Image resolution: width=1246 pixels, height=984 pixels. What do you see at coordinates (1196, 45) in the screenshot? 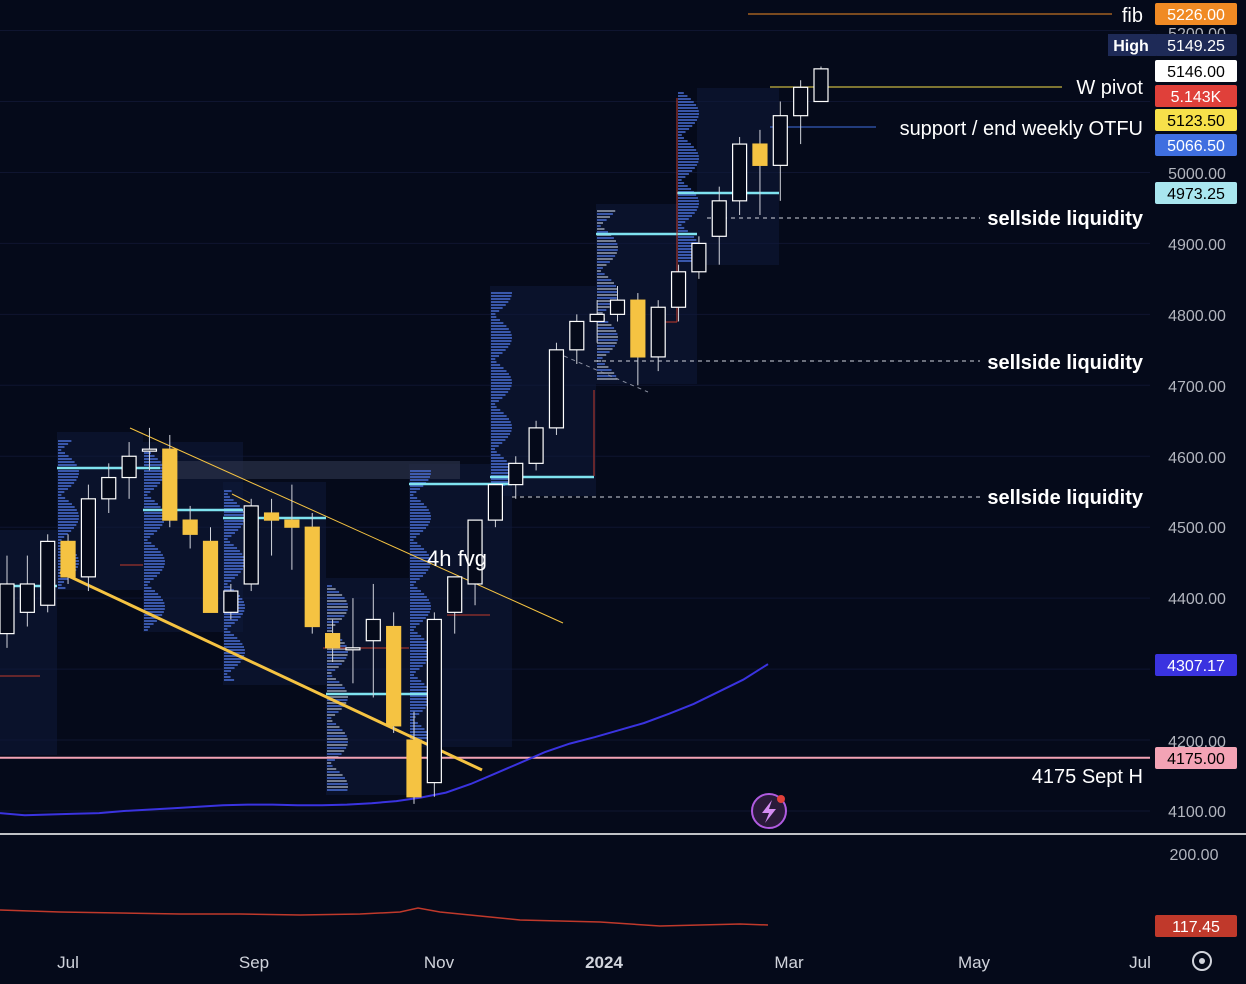
I see `price-badge-high` at bounding box center [1196, 45].